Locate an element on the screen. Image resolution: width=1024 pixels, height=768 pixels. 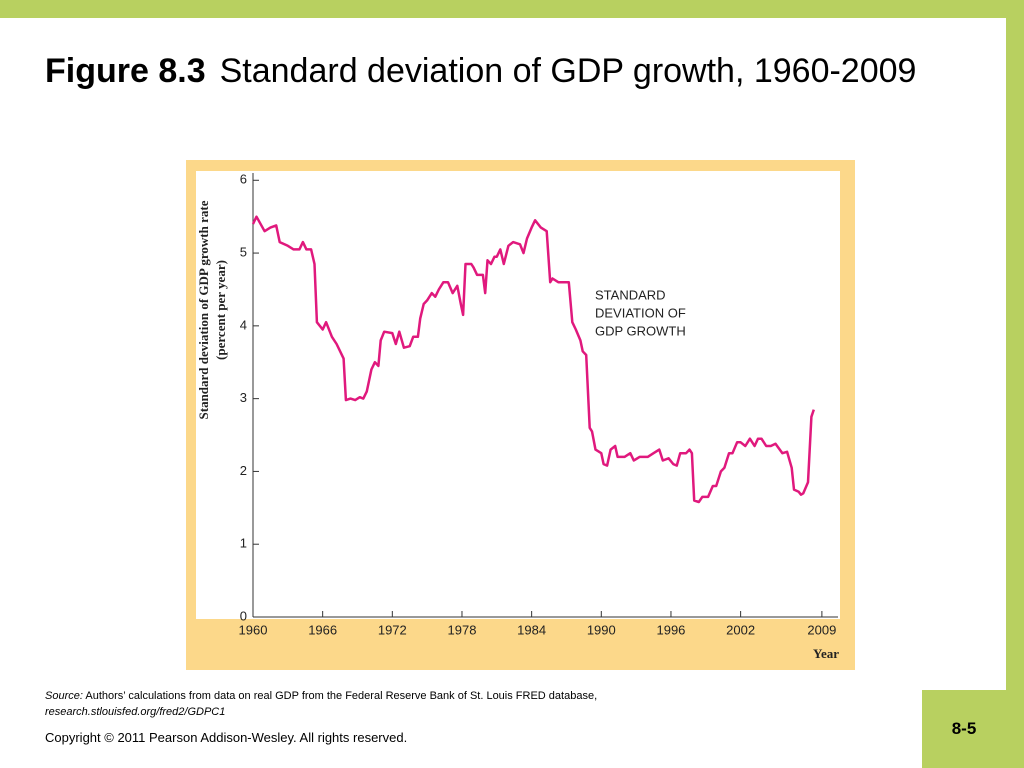
x-tick-label: 1990 is located at coordinates (601, 629).